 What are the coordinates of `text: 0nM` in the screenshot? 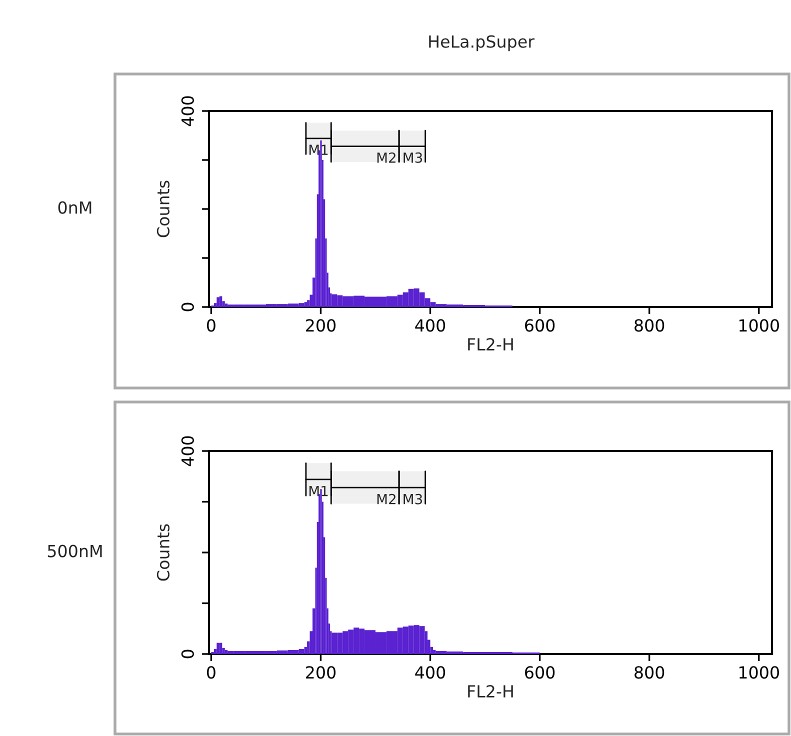 It's located at (75, 207).